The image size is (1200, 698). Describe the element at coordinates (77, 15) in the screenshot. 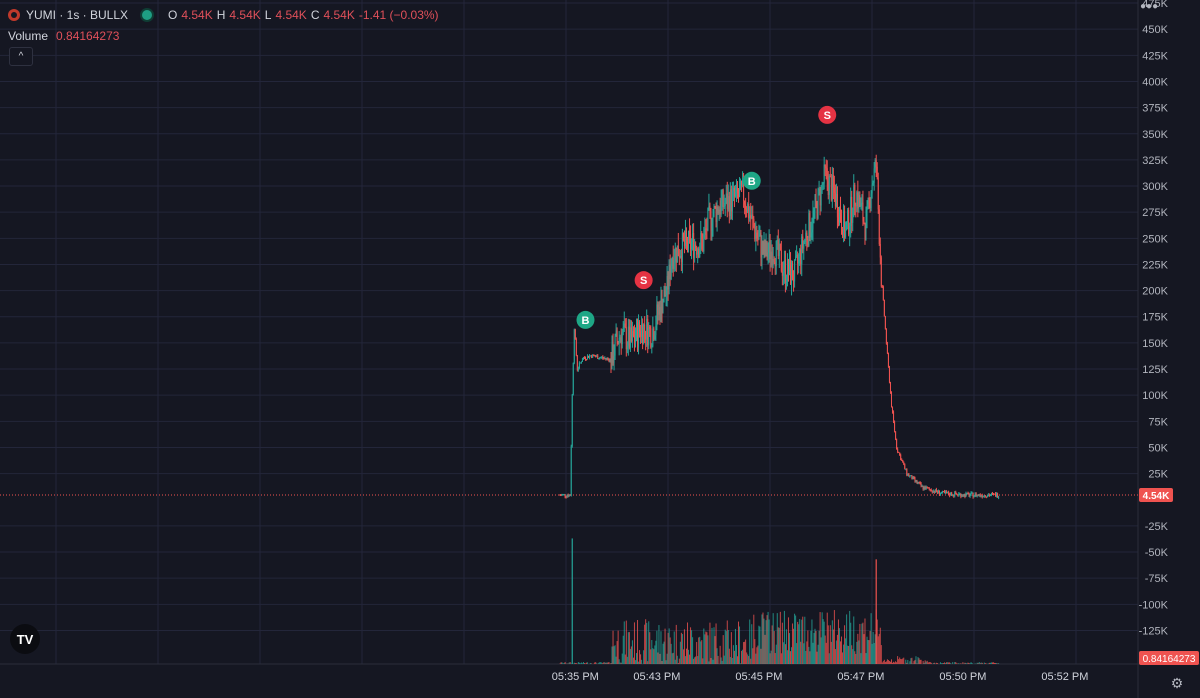

I see `symbol-label: YUMI · 1s · BULLX` at that location.